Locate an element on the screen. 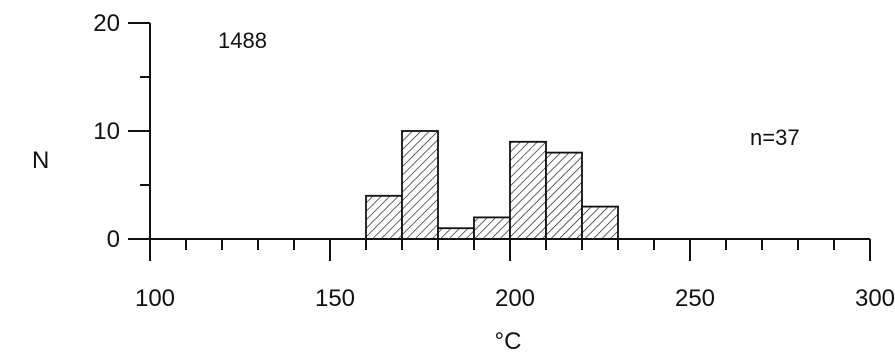 Image resolution: width=895 pixels, height=363 pixels. y-axis-tick-labels: 0 10 20 is located at coordinates (106, 131).